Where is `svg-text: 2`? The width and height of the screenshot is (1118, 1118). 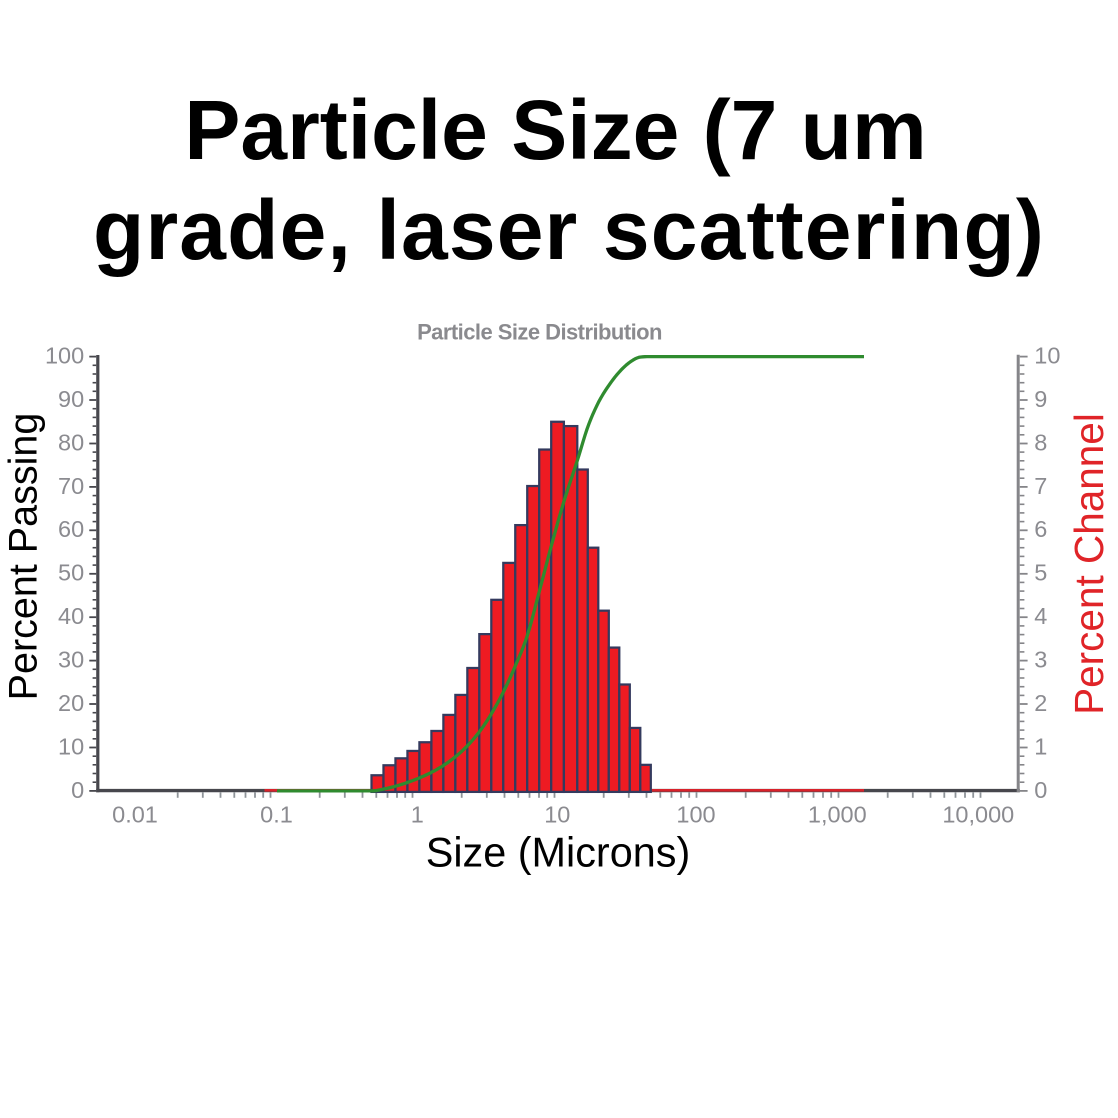
svg-text: 2 is located at coordinates (1040, 703).